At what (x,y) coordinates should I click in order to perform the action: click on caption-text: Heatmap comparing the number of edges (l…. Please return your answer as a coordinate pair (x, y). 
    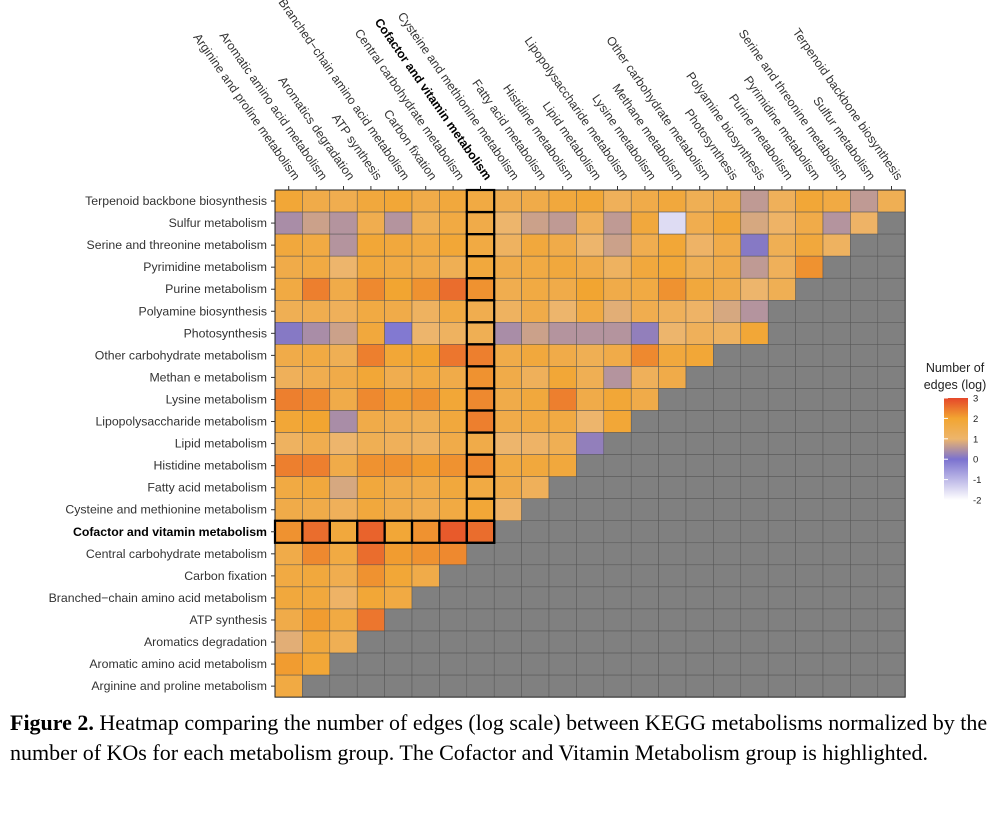
    Looking at the image, I should click on (499, 737).